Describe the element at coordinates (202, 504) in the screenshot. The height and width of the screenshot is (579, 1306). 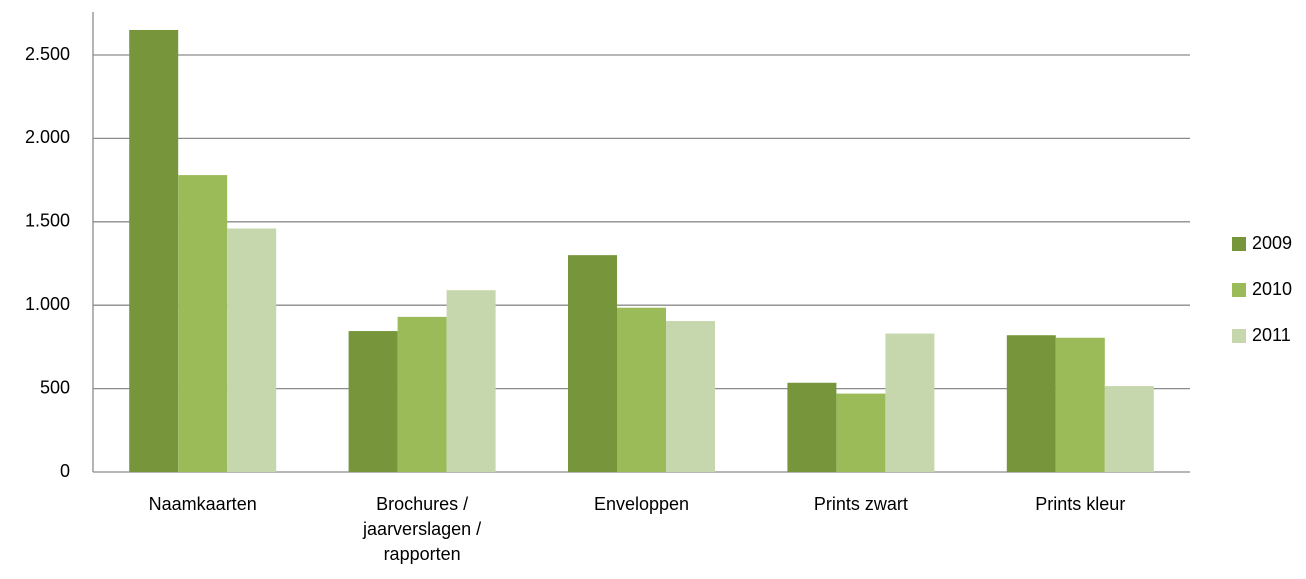
I see `x-tick-label: Naamkaarten` at that location.